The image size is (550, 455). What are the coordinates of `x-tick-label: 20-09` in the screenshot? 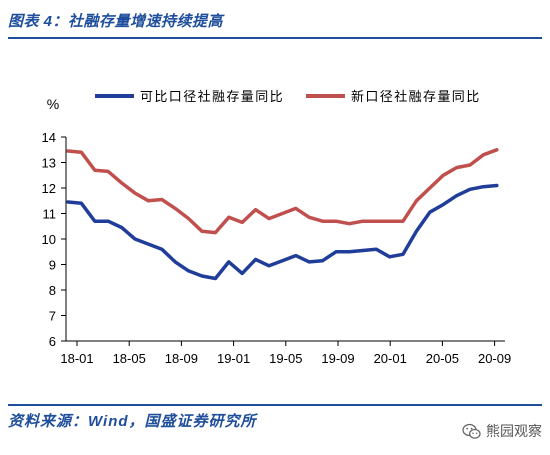 It's located at (494, 358).